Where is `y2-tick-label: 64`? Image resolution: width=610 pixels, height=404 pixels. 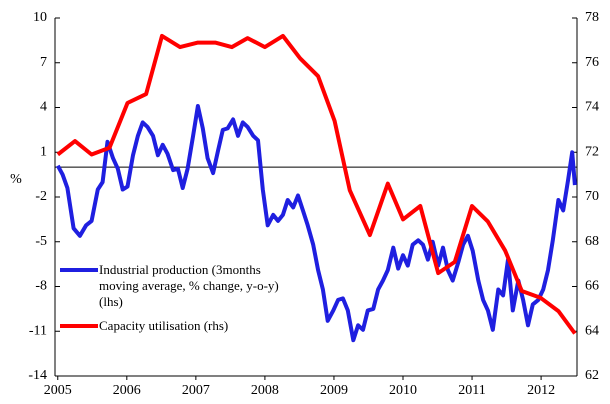 y2-tick-label: 64 is located at coordinates (592, 330).